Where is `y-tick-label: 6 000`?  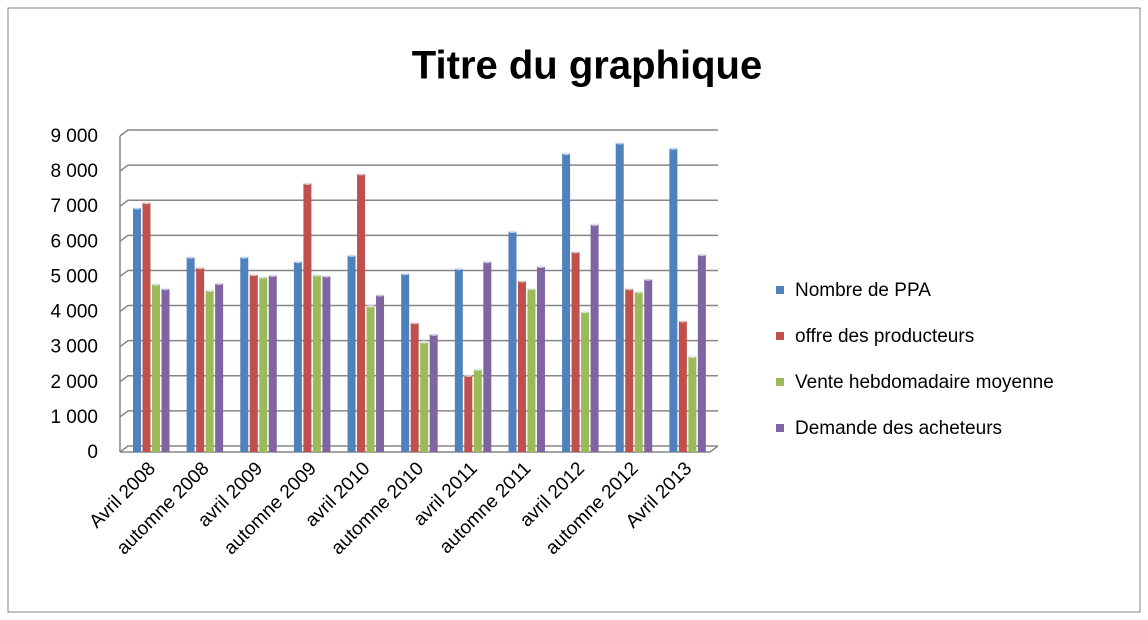
y-tick-label: 6 000 is located at coordinates (74, 241).